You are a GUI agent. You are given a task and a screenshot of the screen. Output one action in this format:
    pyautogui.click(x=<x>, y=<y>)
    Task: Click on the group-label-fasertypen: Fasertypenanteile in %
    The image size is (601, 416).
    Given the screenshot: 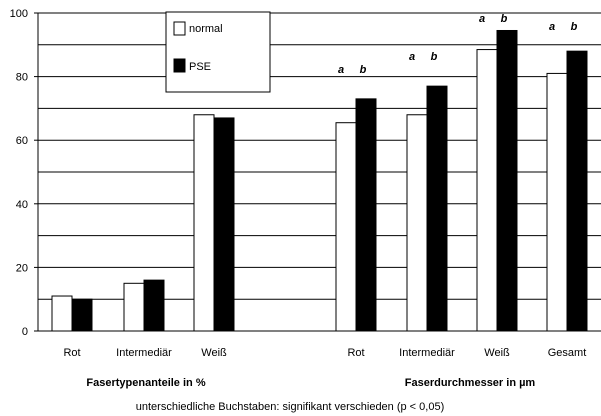 What is the action you would take?
    pyautogui.click(x=145, y=383)
    